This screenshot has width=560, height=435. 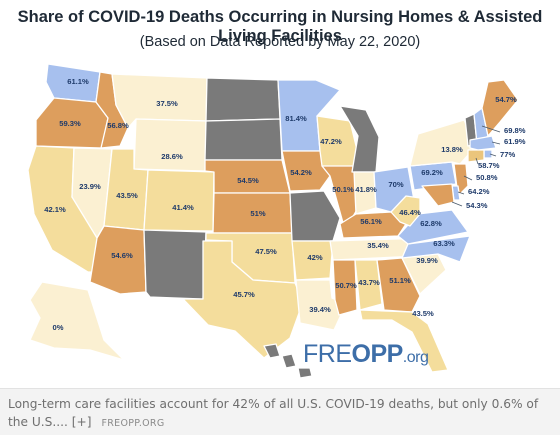 I want to click on state-value-ma: 61.9%, so click(x=515, y=141).